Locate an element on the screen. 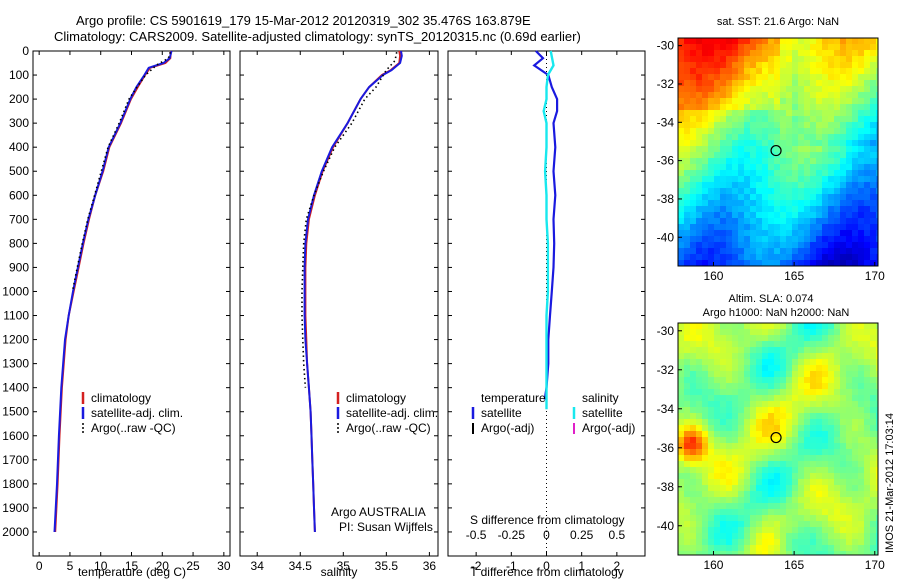 The width and height of the screenshot is (900, 580). map-y-tick-label: -32 is located at coordinates (666, 370).